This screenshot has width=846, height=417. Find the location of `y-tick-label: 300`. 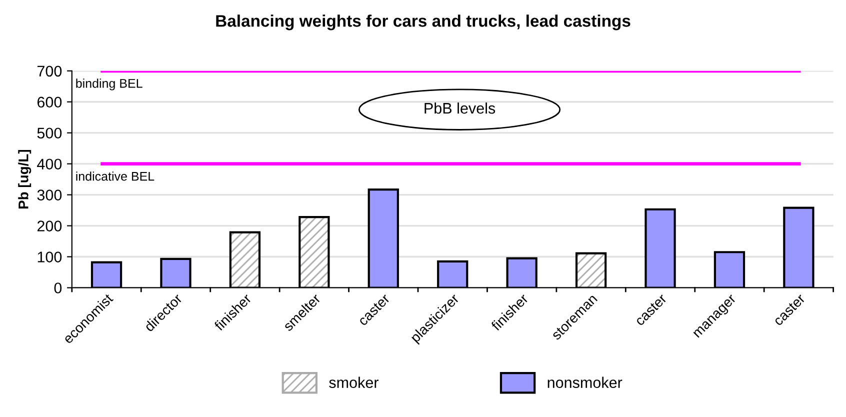

y-tick-label: 300 is located at coordinates (49, 195).